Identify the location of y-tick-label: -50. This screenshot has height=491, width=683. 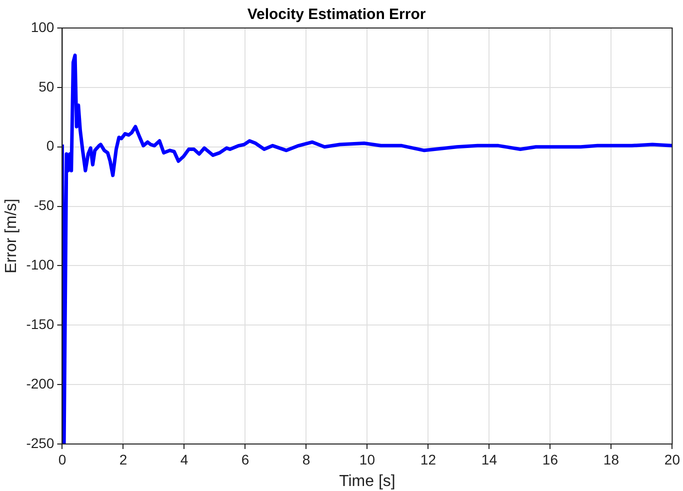
(44, 205).